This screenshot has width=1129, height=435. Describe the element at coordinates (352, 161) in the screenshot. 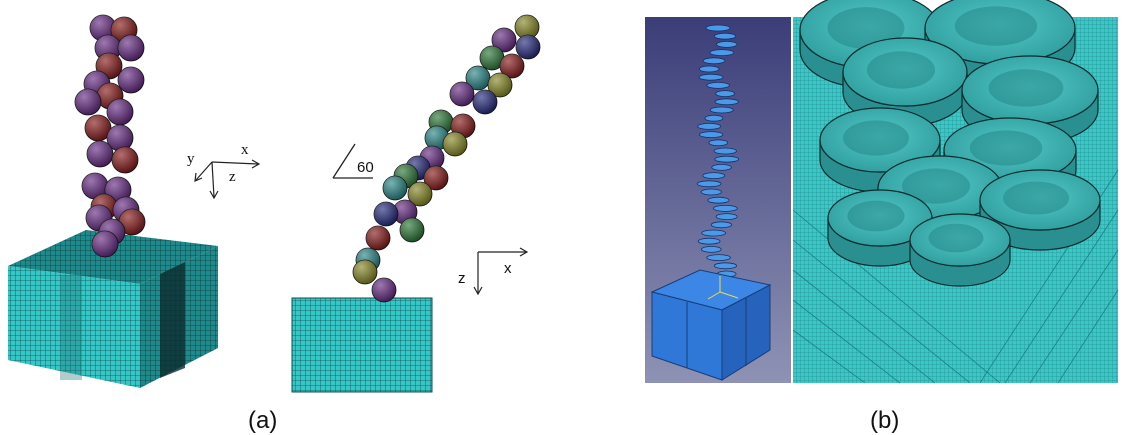

I see `angle-marker` at that location.